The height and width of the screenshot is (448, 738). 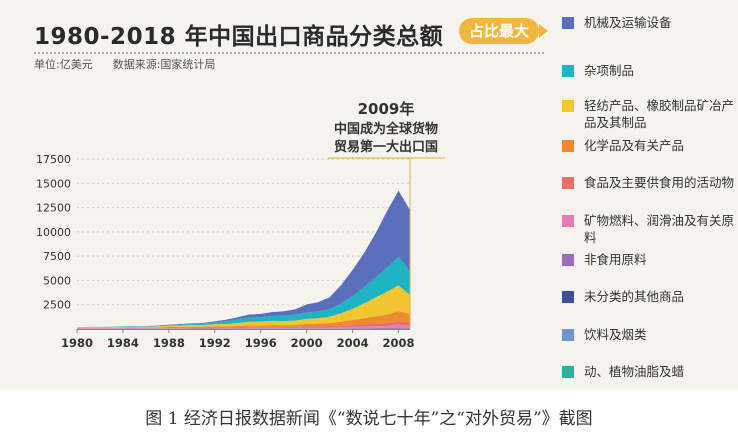 What do you see at coordinates (77, 343) in the screenshot?
I see `x-tick-label: 1980` at bounding box center [77, 343].